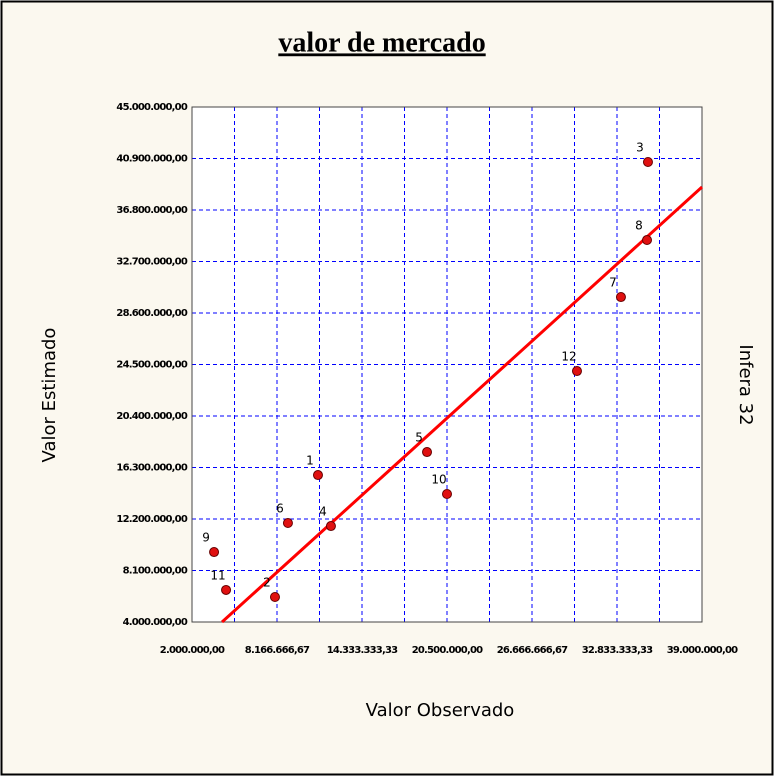 The image size is (774, 776). Describe the element at coordinates (217, 575) in the screenshot. I see `point-label: 11` at that location.